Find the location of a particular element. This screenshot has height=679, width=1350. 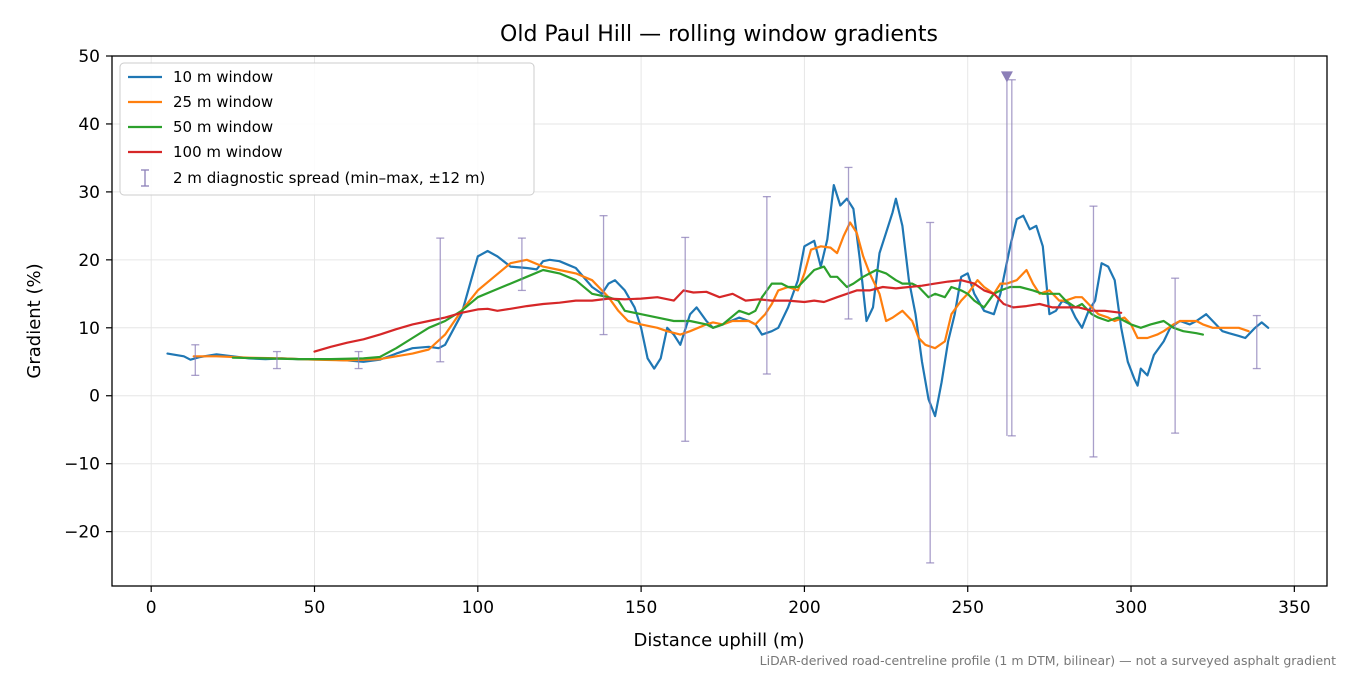

legend-label-50m: 50 m window is located at coordinates (223, 127).